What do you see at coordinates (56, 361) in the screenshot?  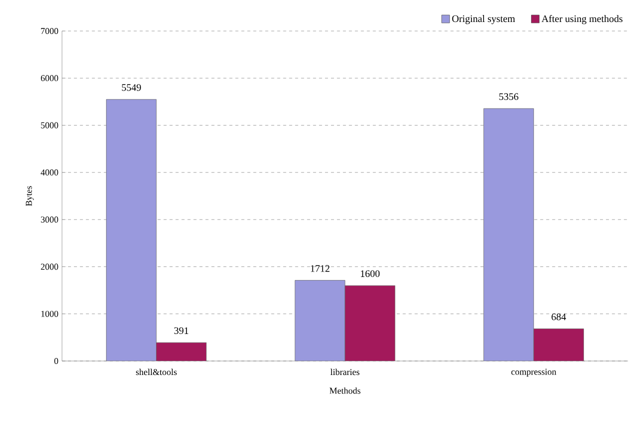 I see `y-tick-label: 0` at bounding box center [56, 361].